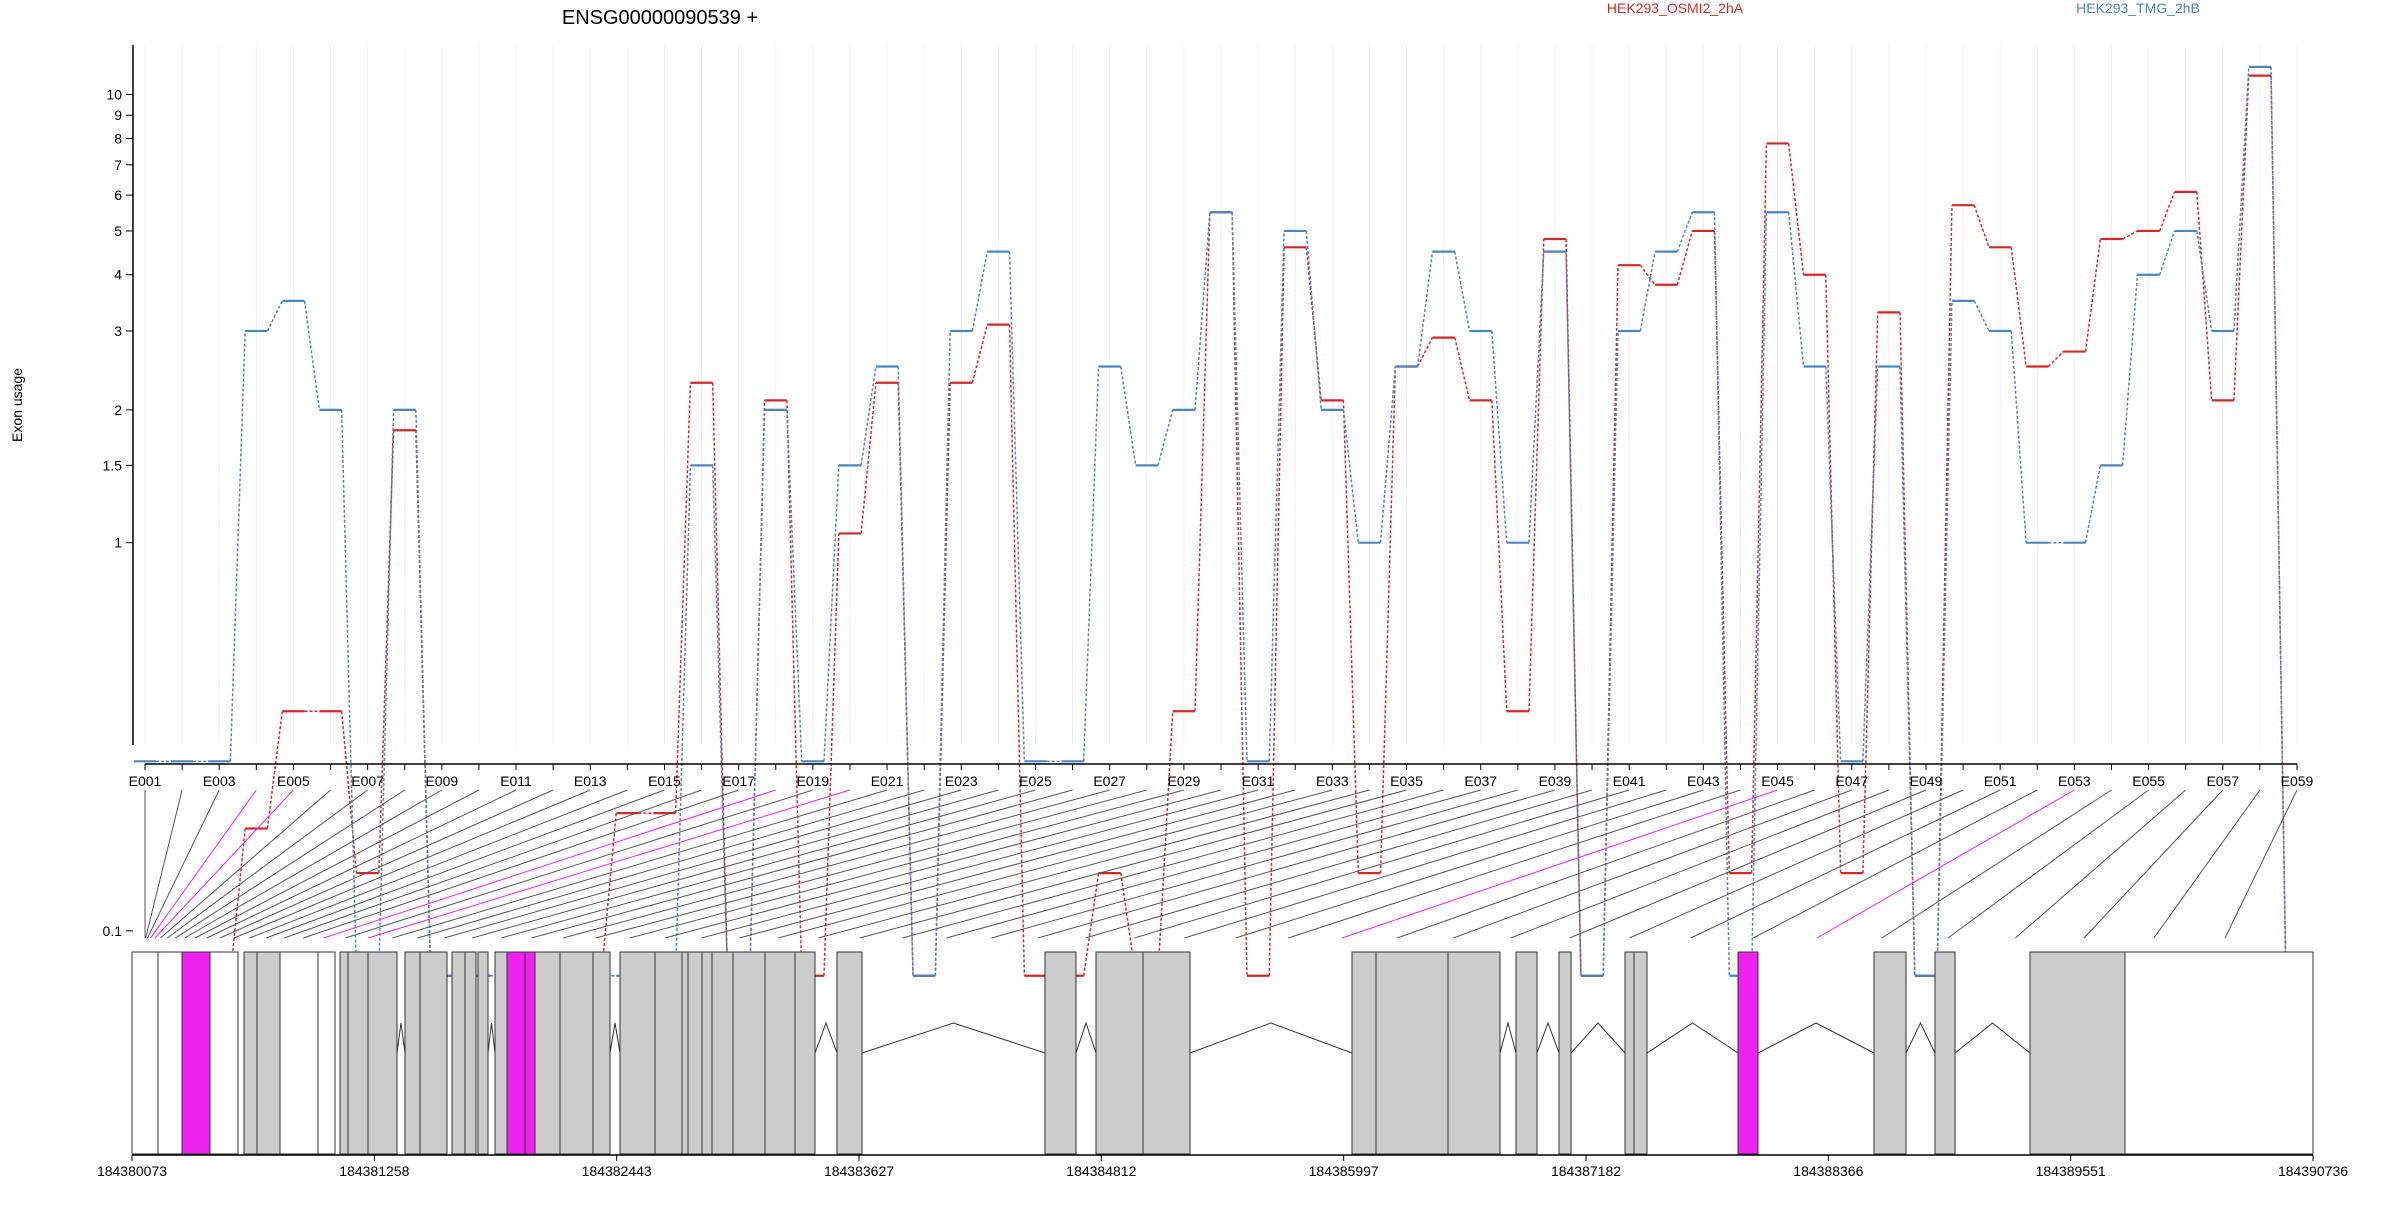 This screenshot has width=2400, height=1205. I want to click on x-tick-label: E035, so click(1406, 781).